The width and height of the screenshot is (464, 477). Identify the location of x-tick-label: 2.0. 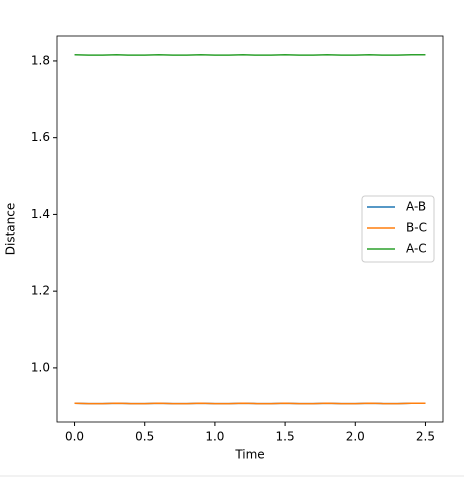
(355, 437).